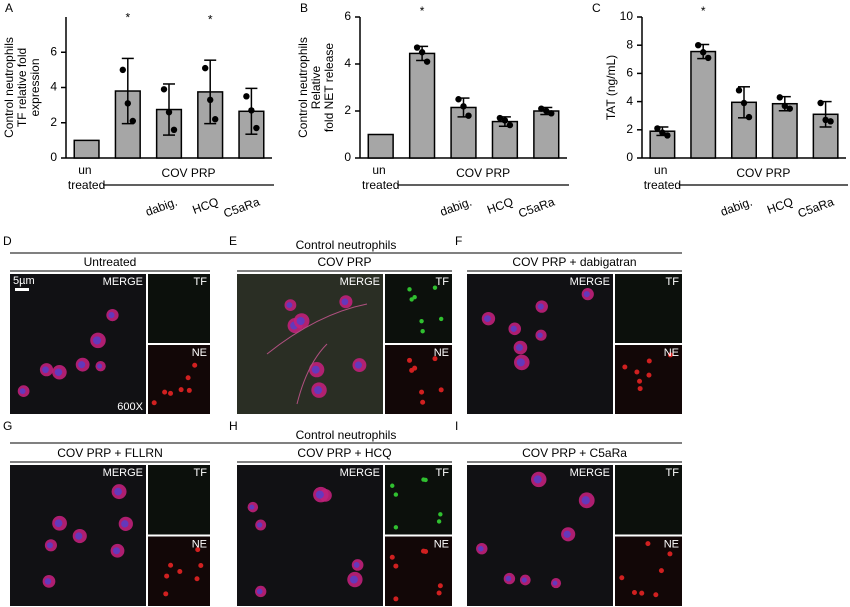  I want to click on panel-title: COV PRP + HCQ, so click(344, 453).